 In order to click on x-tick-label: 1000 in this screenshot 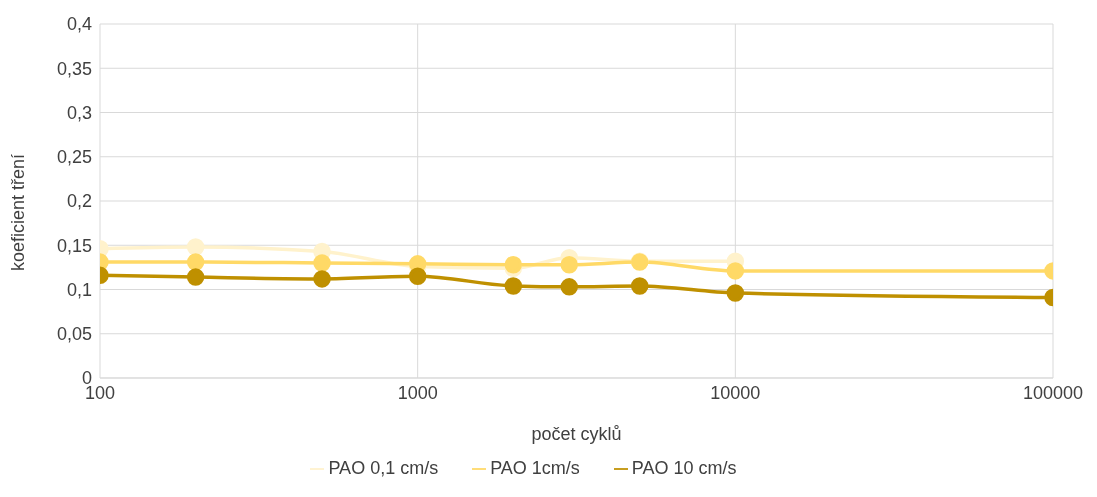, I will do `click(417, 392)`.